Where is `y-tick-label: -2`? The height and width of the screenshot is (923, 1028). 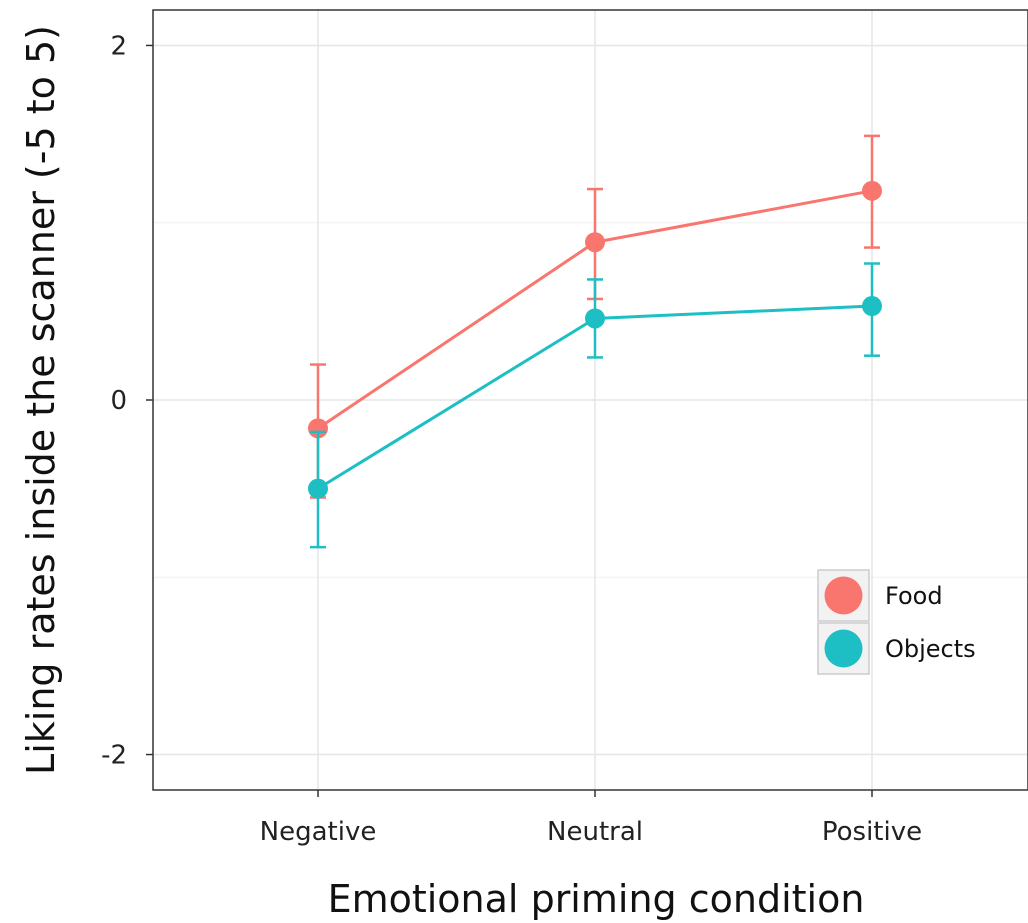
y-tick-label: -2 is located at coordinates (114, 756).